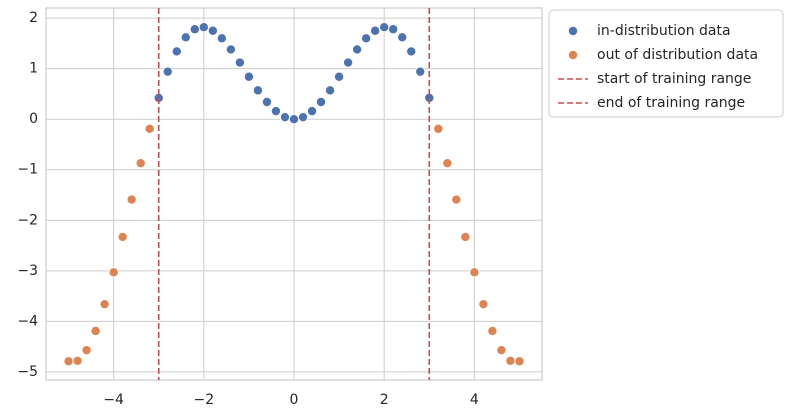  What do you see at coordinates (27, 170) in the screenshot?
I see `y-tick-label: −1` at bounding box center [27, 170].